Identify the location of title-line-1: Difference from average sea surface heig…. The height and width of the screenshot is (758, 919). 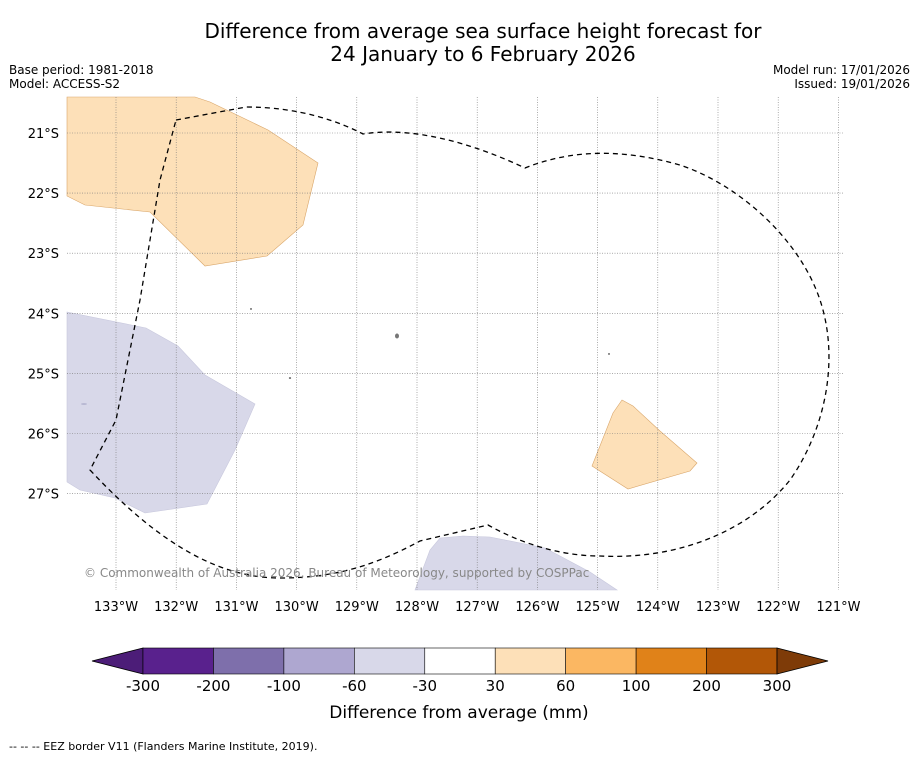
(483, 31).